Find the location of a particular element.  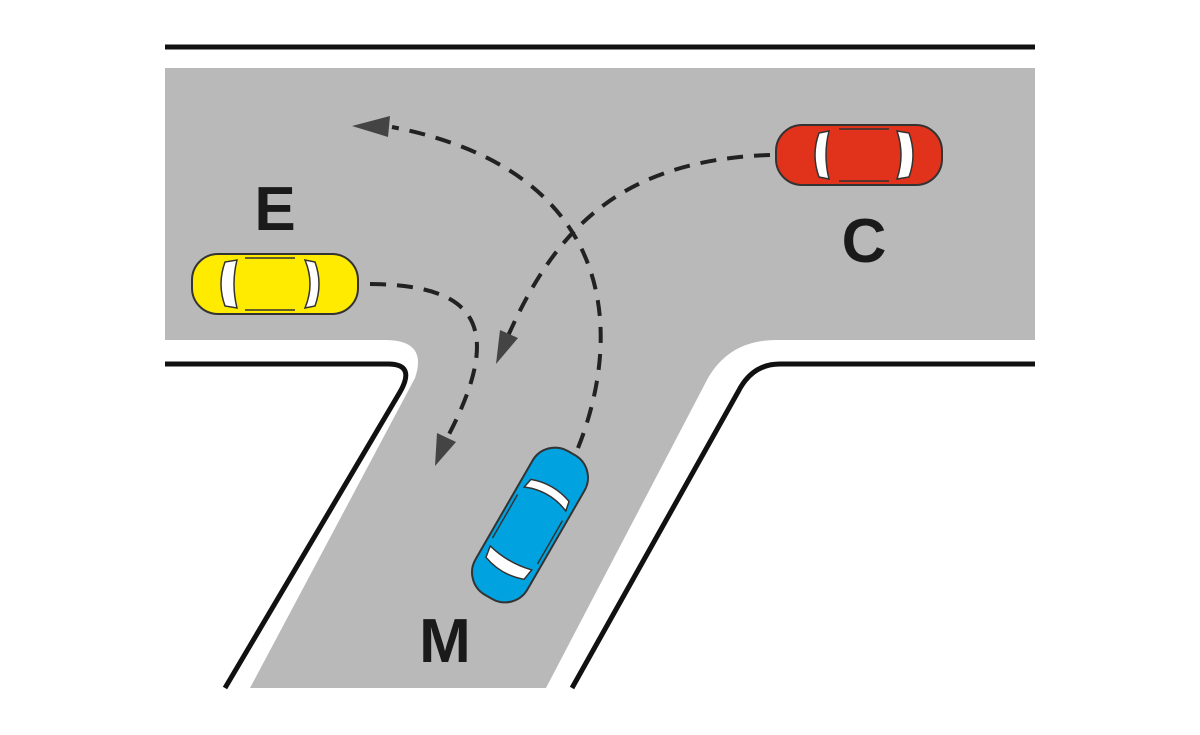

path-arrowheads is located at coordinates (435, 291).